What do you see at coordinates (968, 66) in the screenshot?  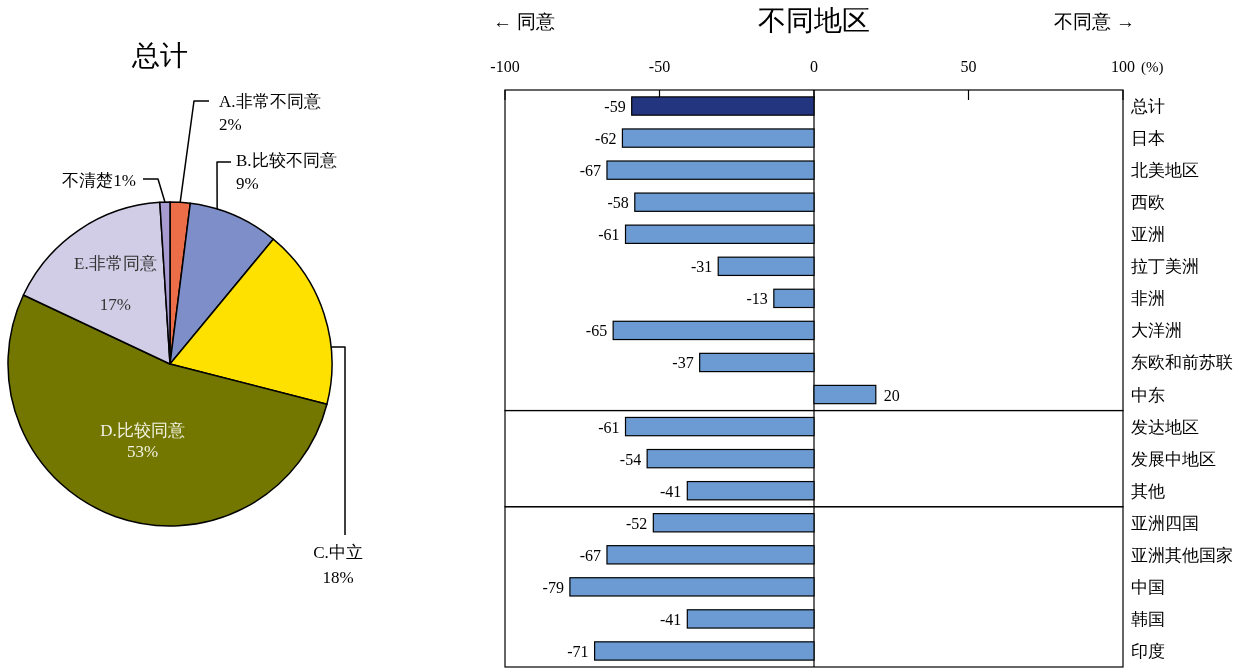 I see `x-tick-label: 50` at bounding box center [968, 66].